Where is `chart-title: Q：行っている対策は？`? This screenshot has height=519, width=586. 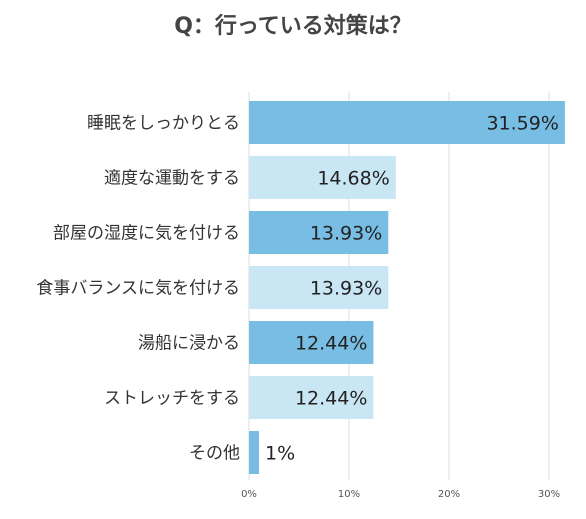
chart-title: Q：行っている対策は？ is located at coordinates (293, 26).